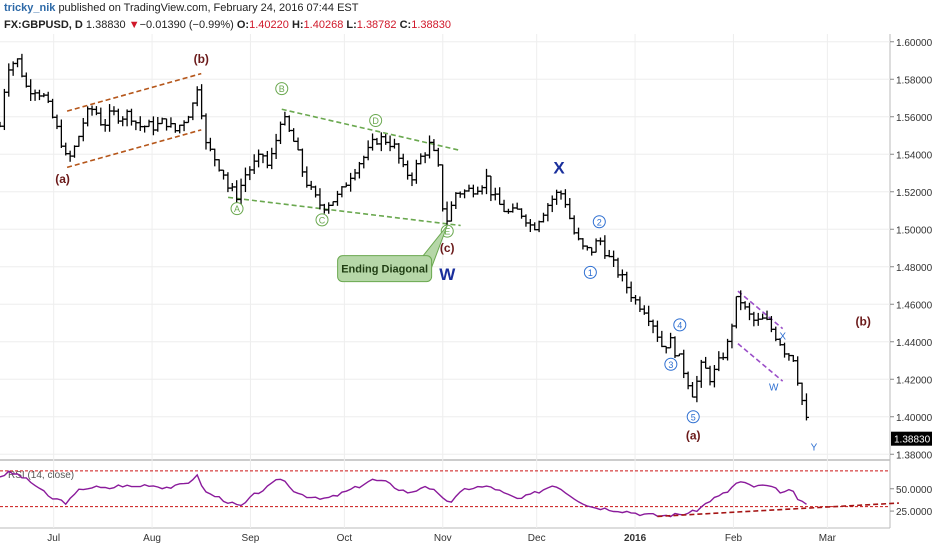 This screenshot has height=550, width=932. What do you see at coordinates (914, 155) in the screenshot?
I see `price-tick-label: 1.54000` at bounding box center [914, 155].